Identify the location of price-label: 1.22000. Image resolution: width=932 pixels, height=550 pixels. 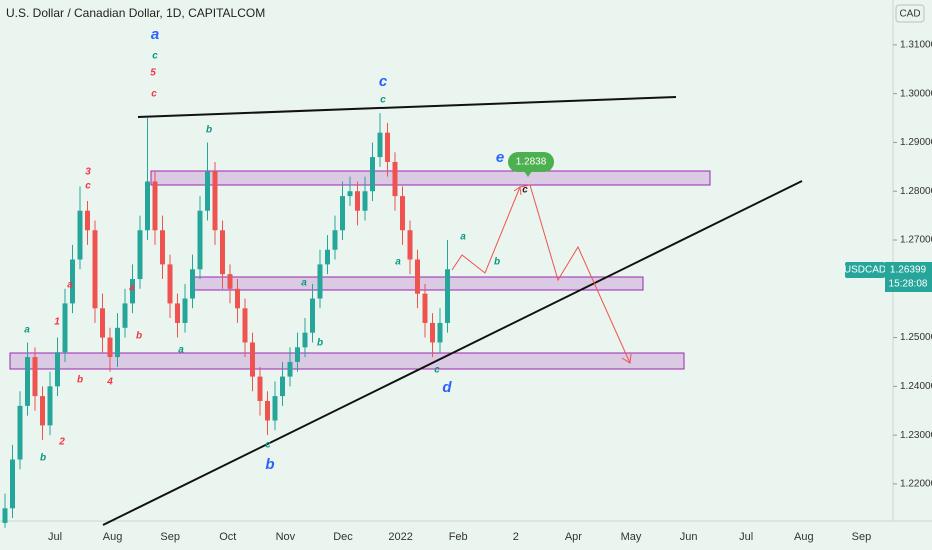
(916, 484).